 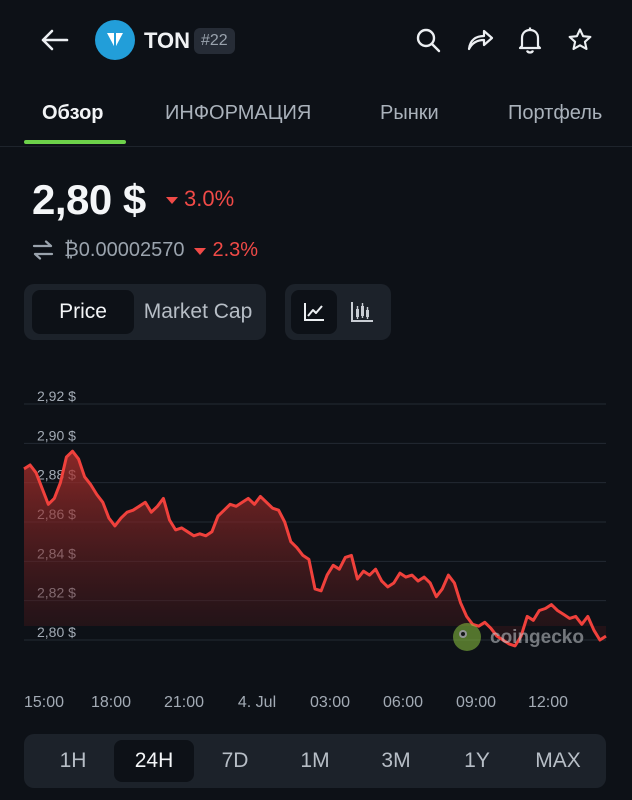 What do you see at coordinates (209, 198) in the screenshot?
I see `price-change-value: 3.0%` at bounding box center [209, 198].